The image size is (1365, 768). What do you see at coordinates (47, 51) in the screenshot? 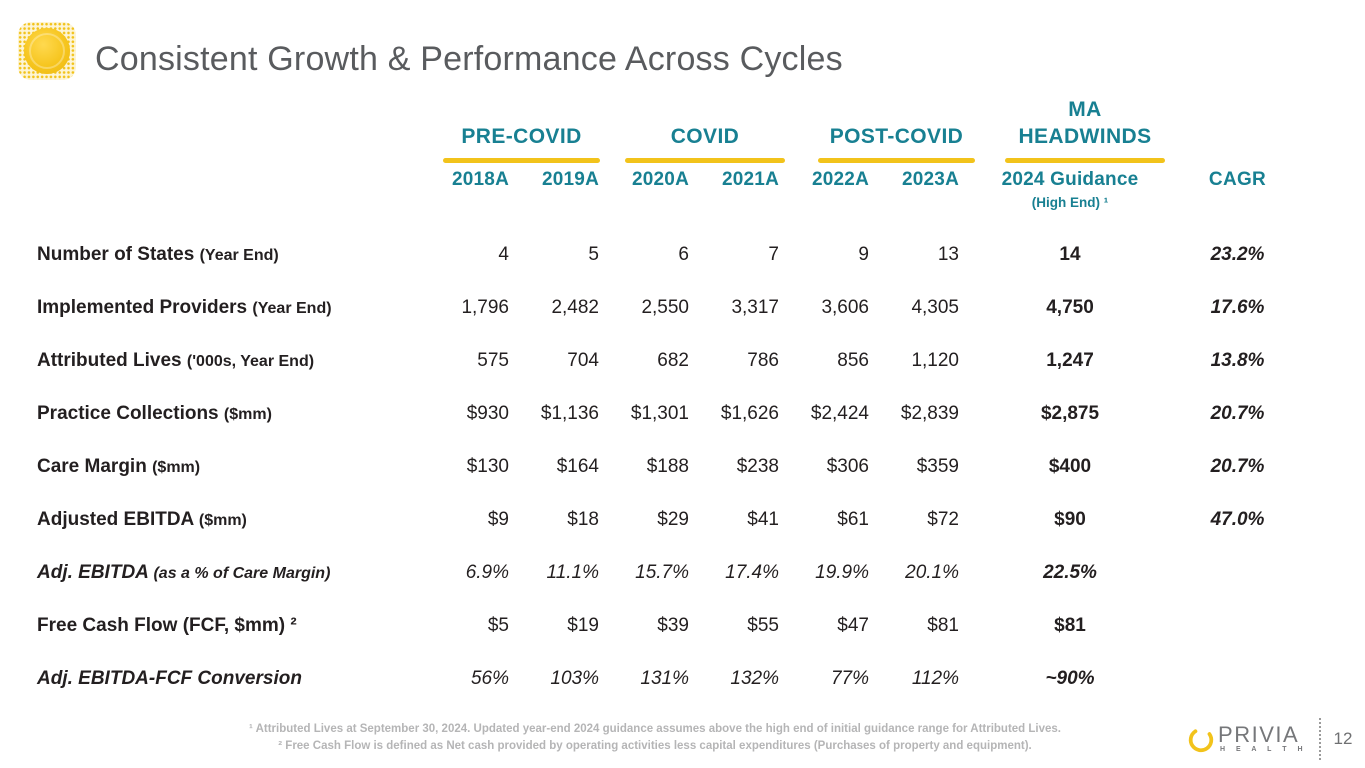
I see `company-logo-icon` at bounding box center [47, 51].